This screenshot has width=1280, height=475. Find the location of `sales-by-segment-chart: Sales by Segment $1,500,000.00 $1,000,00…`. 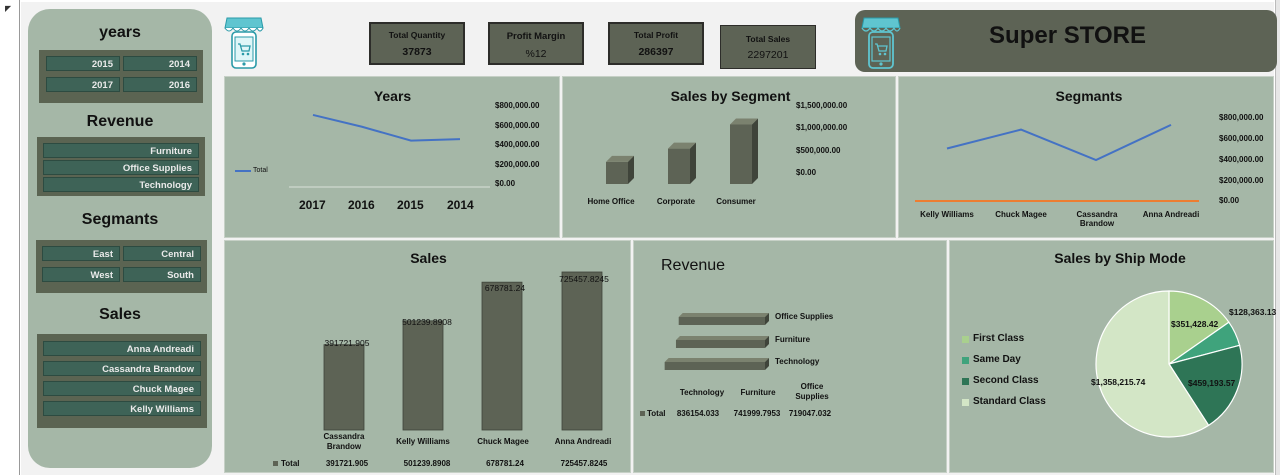

sales-by-segment-chart: Sales by Segment $1,500,000.00 $1,000,00… is located at coordinates (729, 157).